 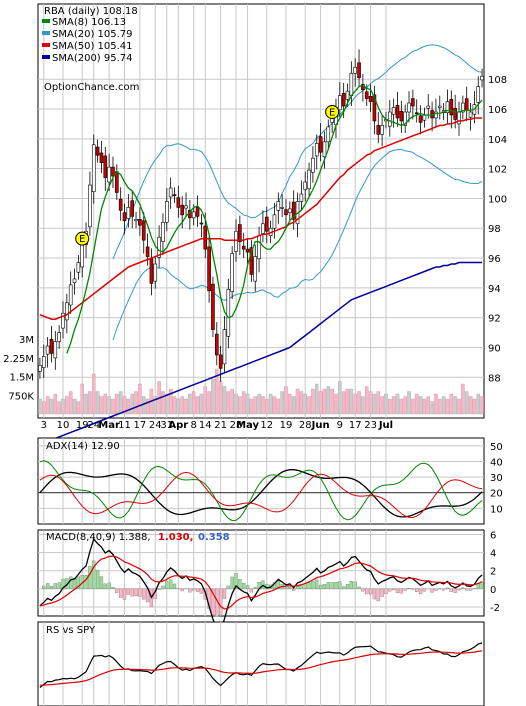 What do you see at coordinates (92, 46) in the screenshot?
I see `legend-label: SMA(50) 105.41` at bounding box center [92, 46].